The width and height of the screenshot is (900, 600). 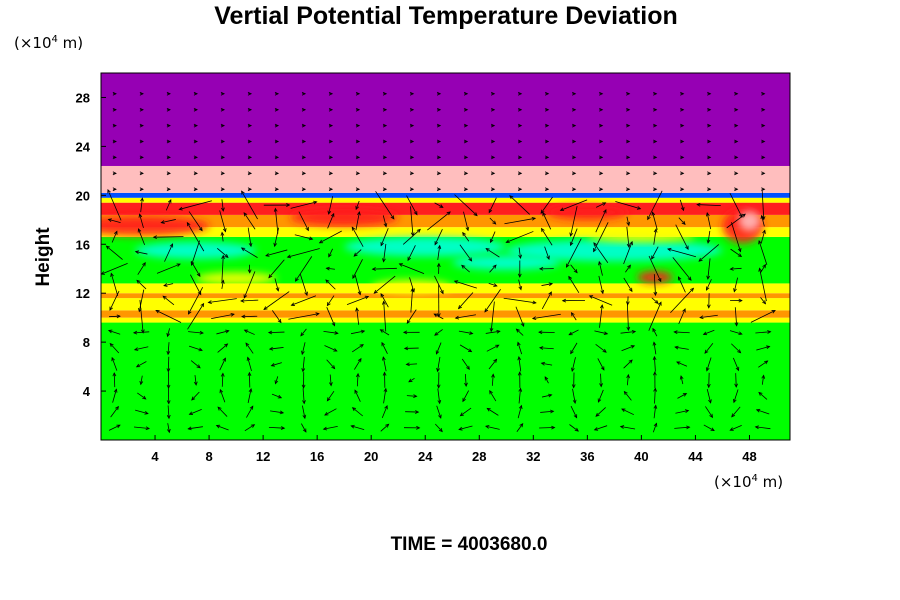 What do you see at coordinates (91, 244) in the screenshot?
I see `y-axis-ticks: 4 8 12 16 20 24 28` at bounding box center [91, 244].